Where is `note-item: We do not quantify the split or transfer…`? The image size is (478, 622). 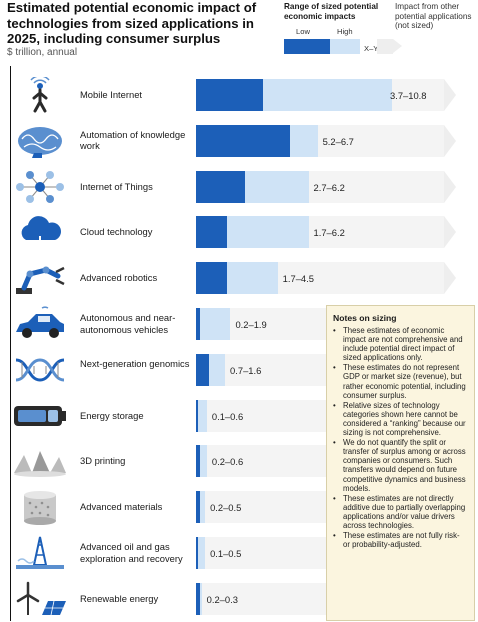
note-item: We do not quantify the split or transfer… is located at coordinates (400, 465).